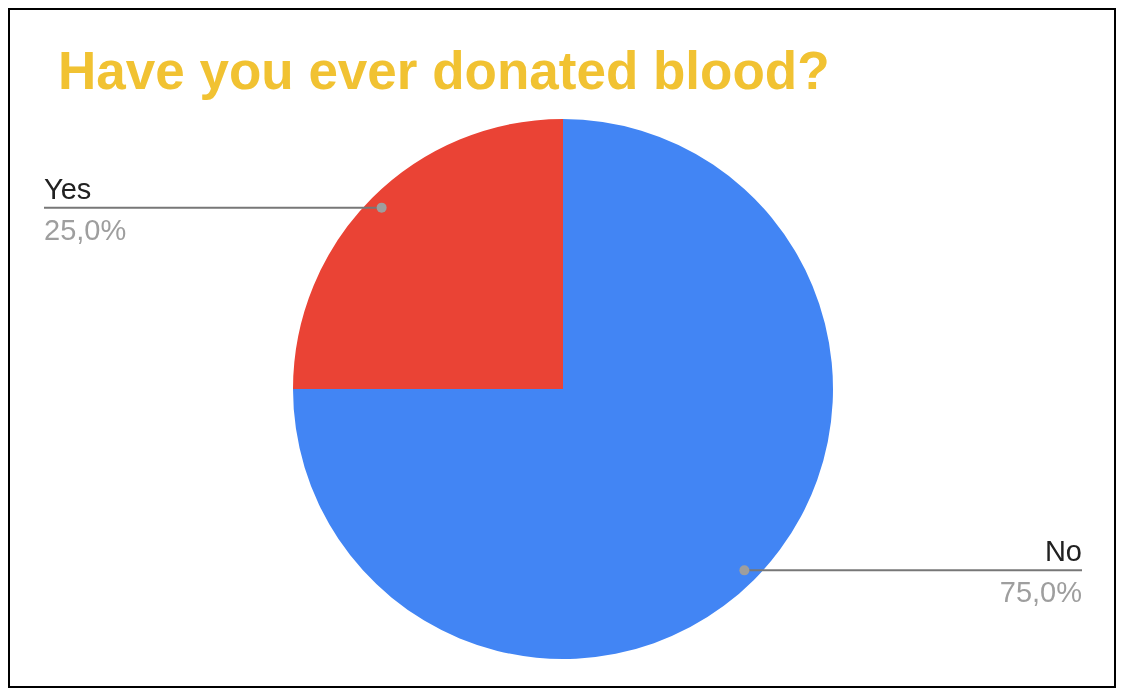 This screenshot has height=696, width=1124. Describe the element at coordinates (444, 70) in the screenshot. I see `chart-title: Have you ever donated blood?` at that location.